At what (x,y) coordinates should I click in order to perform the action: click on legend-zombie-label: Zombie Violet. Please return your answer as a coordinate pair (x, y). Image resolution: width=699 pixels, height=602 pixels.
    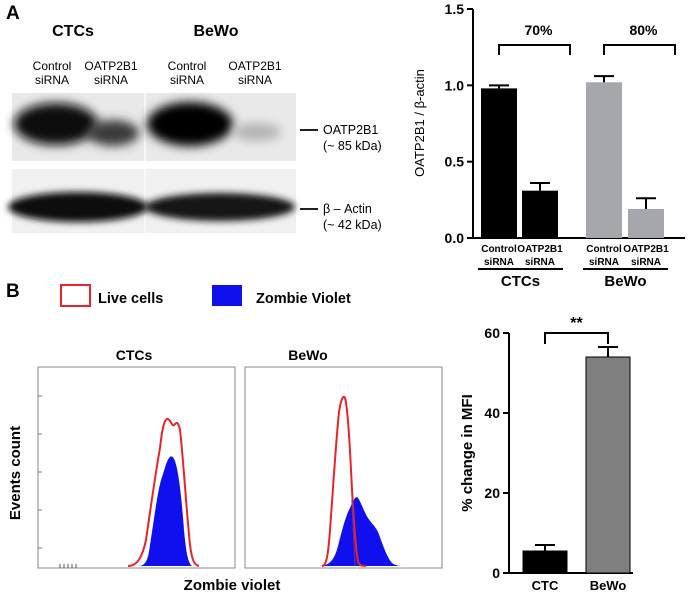
    Looking at the image, I should click on (303, 299).